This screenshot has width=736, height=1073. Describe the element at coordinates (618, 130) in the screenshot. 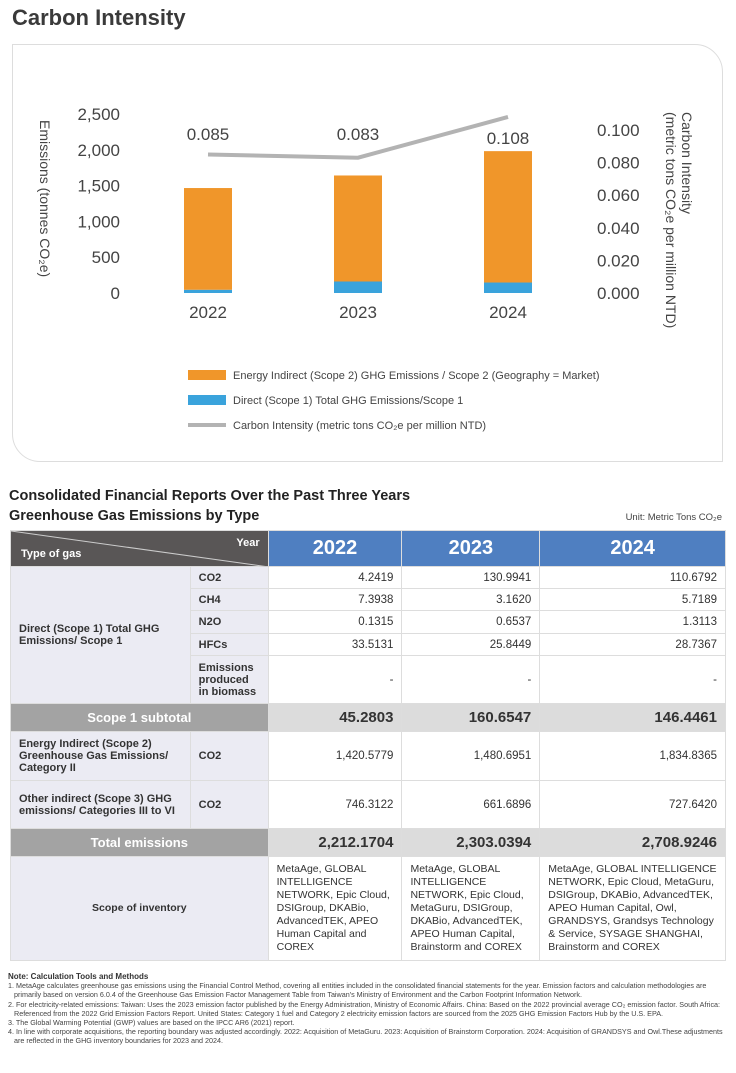

I see `y2-tick-label: 0.100` at that location.